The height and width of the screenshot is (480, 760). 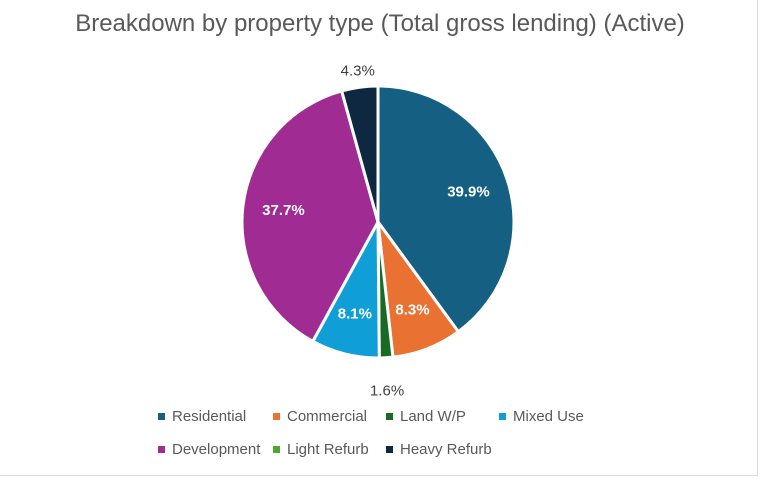 What do you see at coordinates (358, 70) in the screenshot?
I see `data-label-heavy-refurb: 4.3%` at bounding box center [358, 70].